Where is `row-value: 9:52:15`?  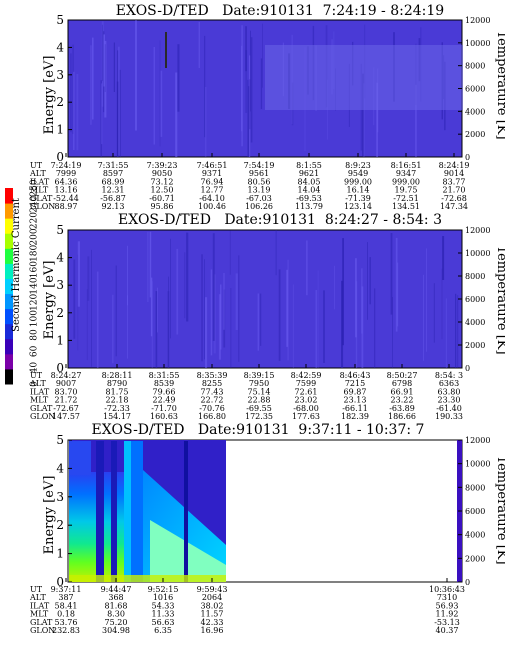 row-value: 9:52:15 is located at coordinates (163, 589).